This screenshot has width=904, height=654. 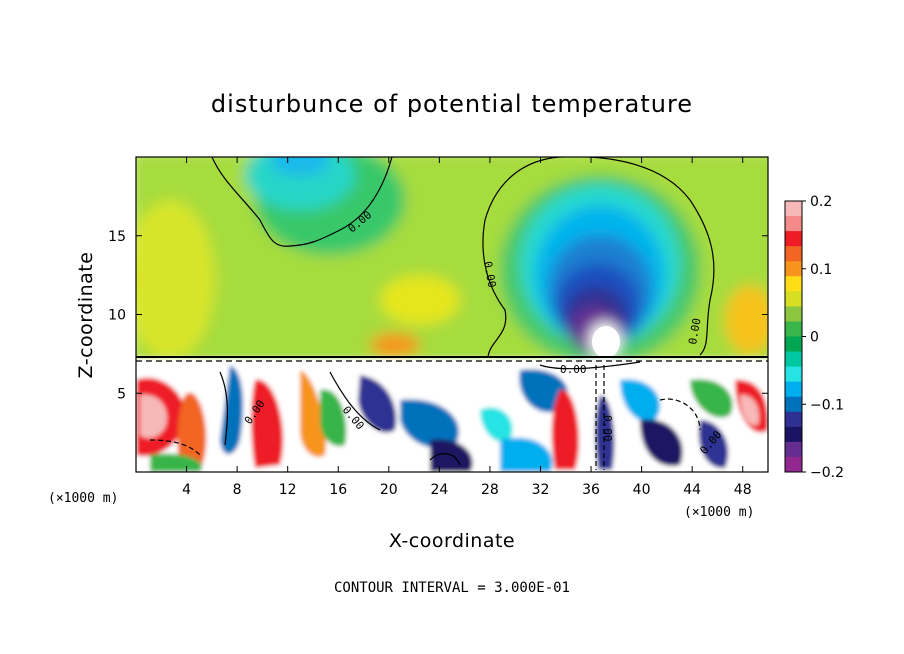 I want to click on y-tick-label: 10, so click(x=117, y=316).